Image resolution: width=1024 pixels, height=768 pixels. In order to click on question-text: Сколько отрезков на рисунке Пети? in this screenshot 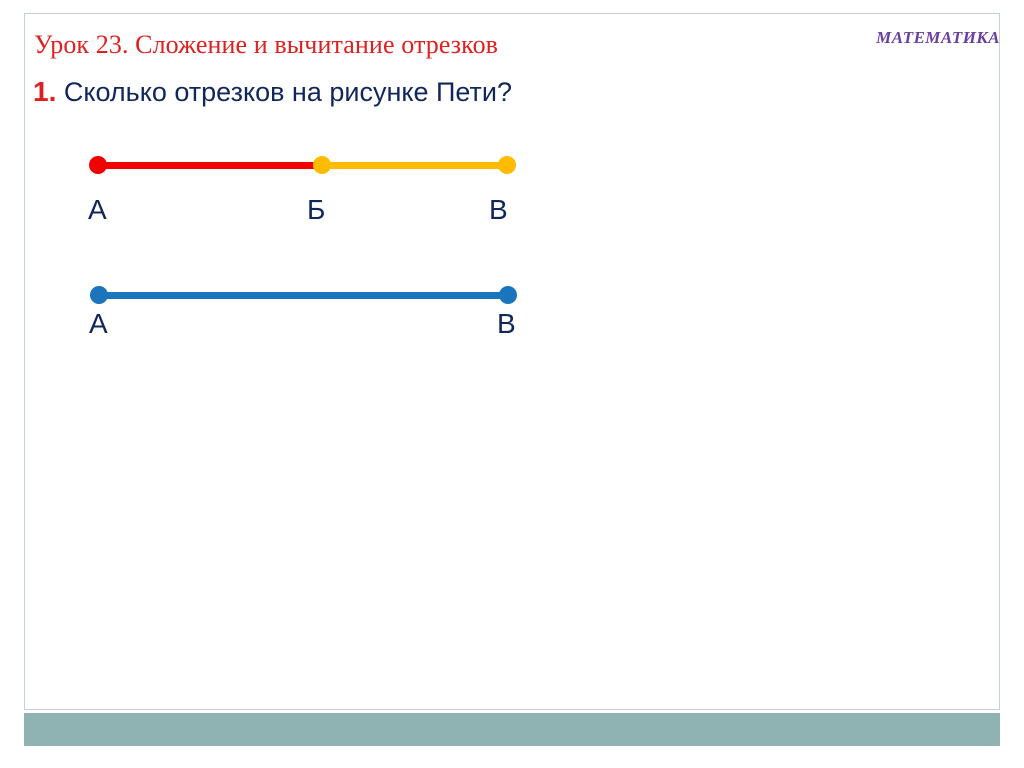, I will do `click(284, 92)`.